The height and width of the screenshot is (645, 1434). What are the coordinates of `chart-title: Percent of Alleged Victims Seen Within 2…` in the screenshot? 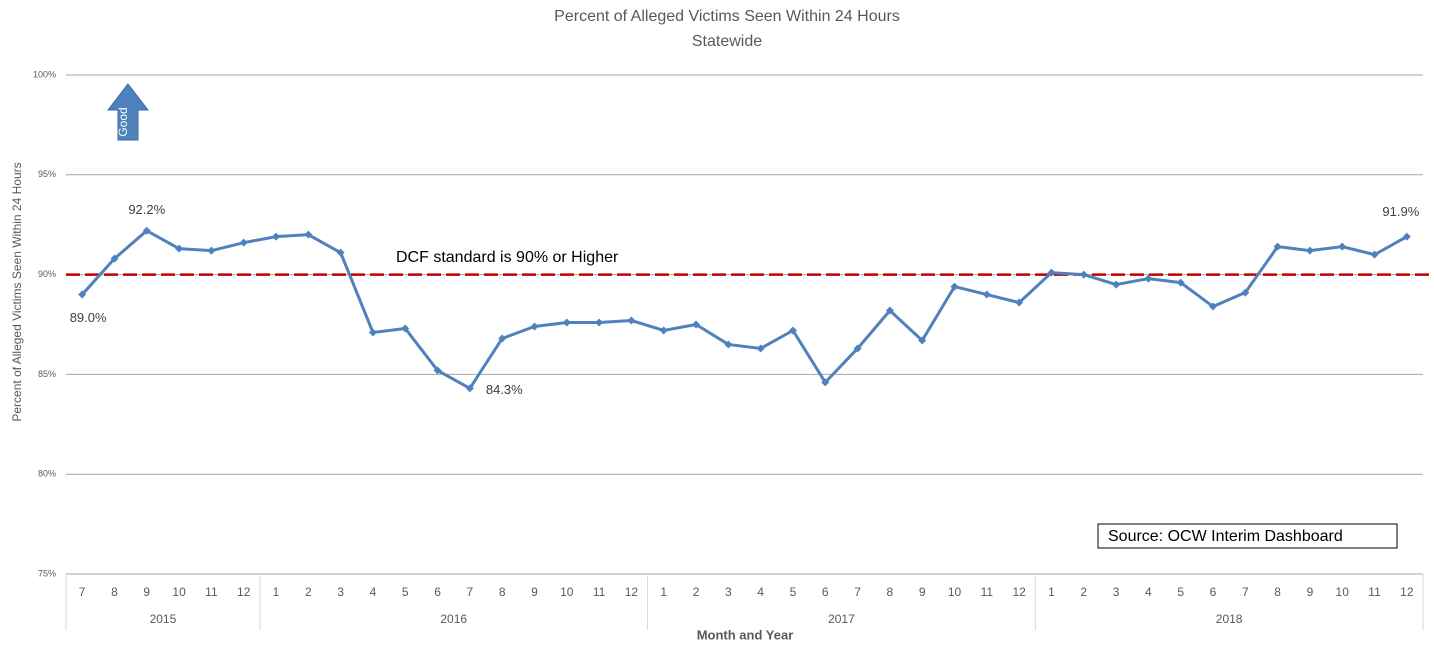 It's located at (727, 16).